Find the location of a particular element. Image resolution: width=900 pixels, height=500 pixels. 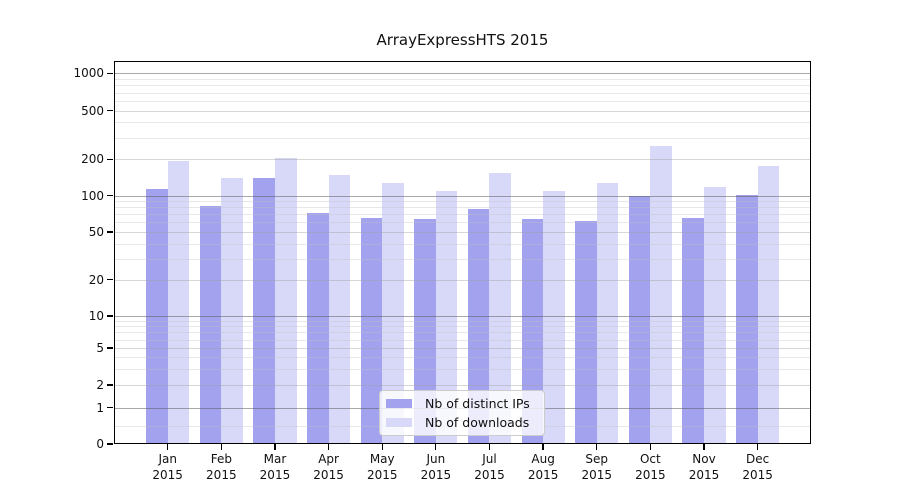

x-tick-month: Feb is located at coordinates (221, 459).